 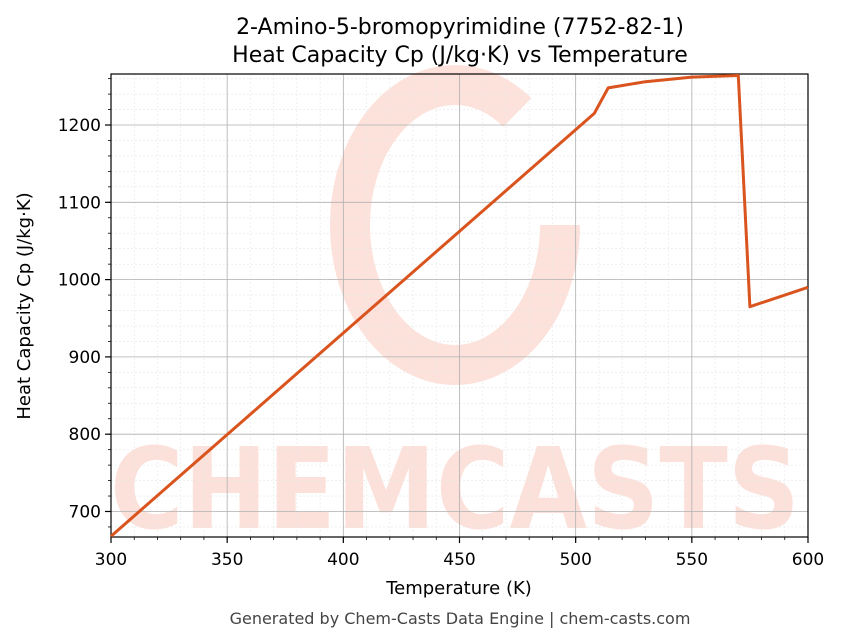 What do you see at coordinates (79, 126) in the screenshot?
I see `y-tick-label: 1200` at bounding box center [79, 126].